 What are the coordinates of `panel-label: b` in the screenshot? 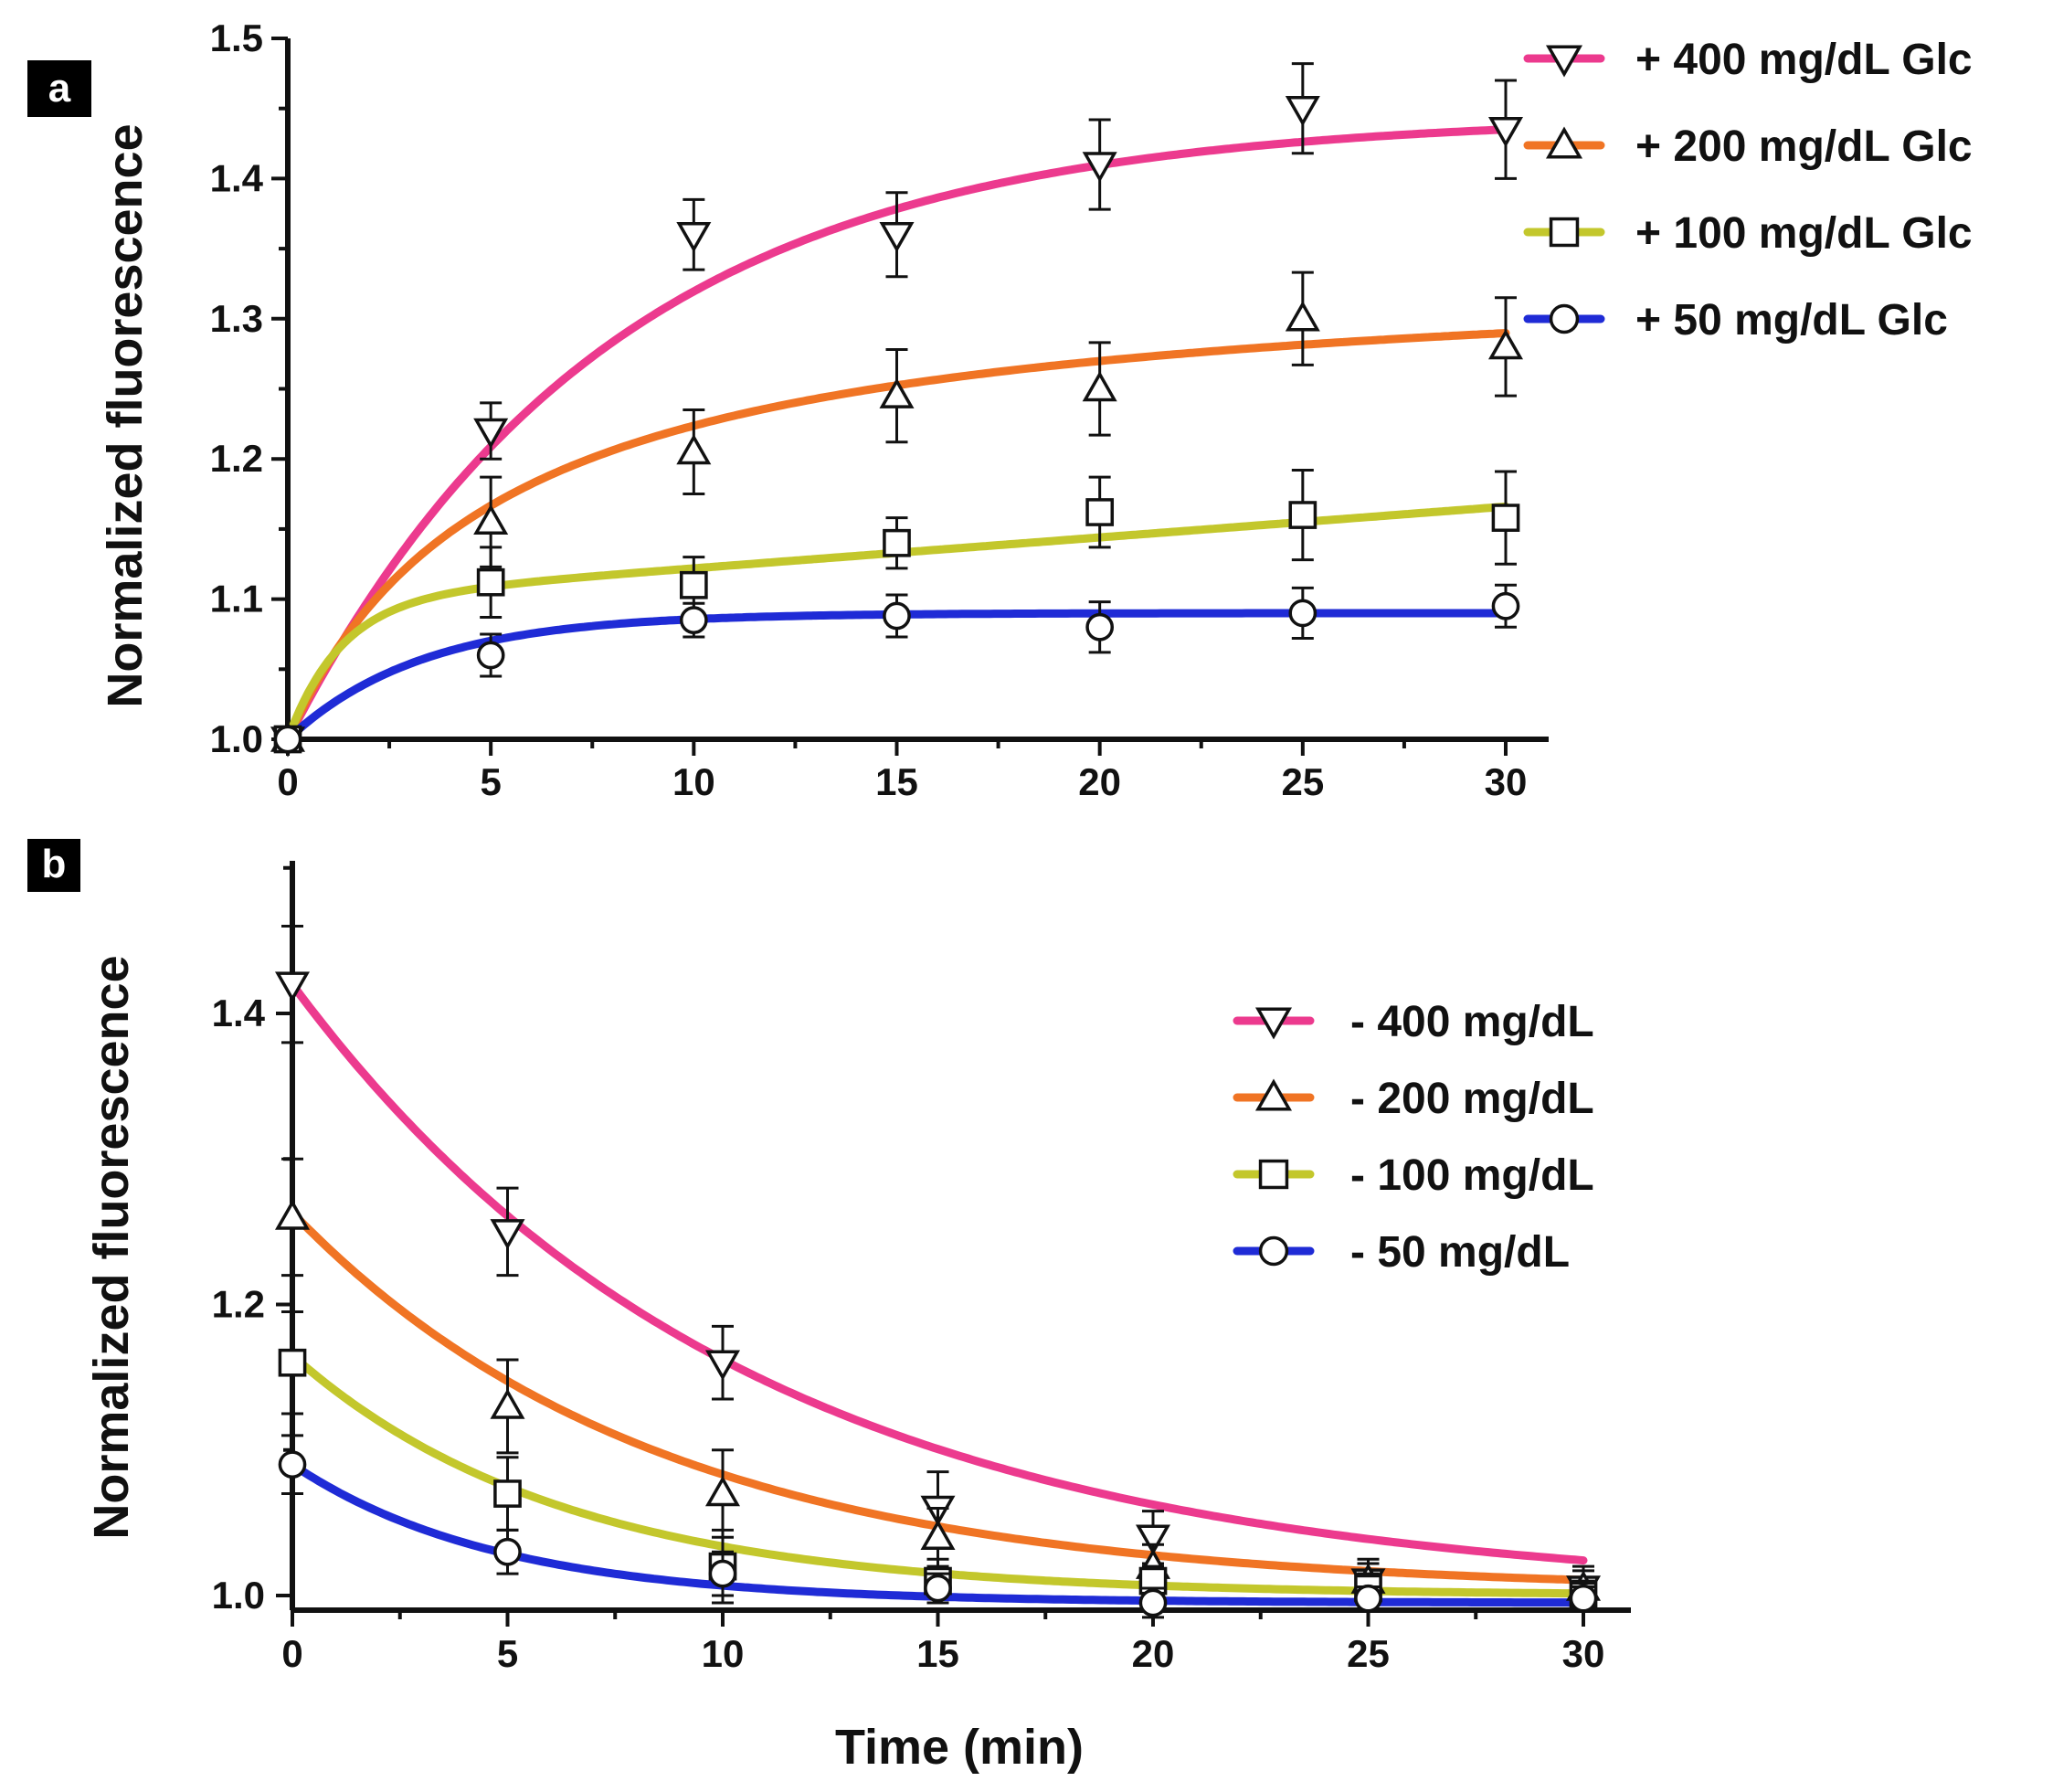 It's located at (54, 864).